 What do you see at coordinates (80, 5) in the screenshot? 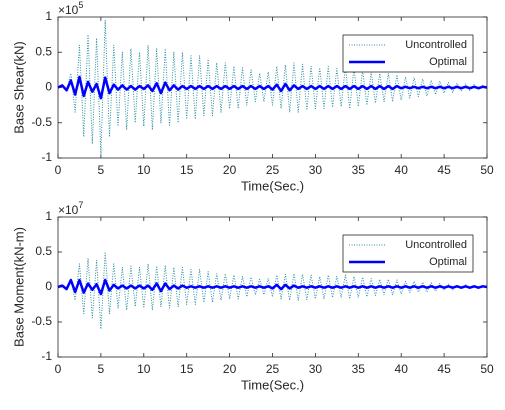
I see `exponent-power: 5` at bounding box center [80, 5].